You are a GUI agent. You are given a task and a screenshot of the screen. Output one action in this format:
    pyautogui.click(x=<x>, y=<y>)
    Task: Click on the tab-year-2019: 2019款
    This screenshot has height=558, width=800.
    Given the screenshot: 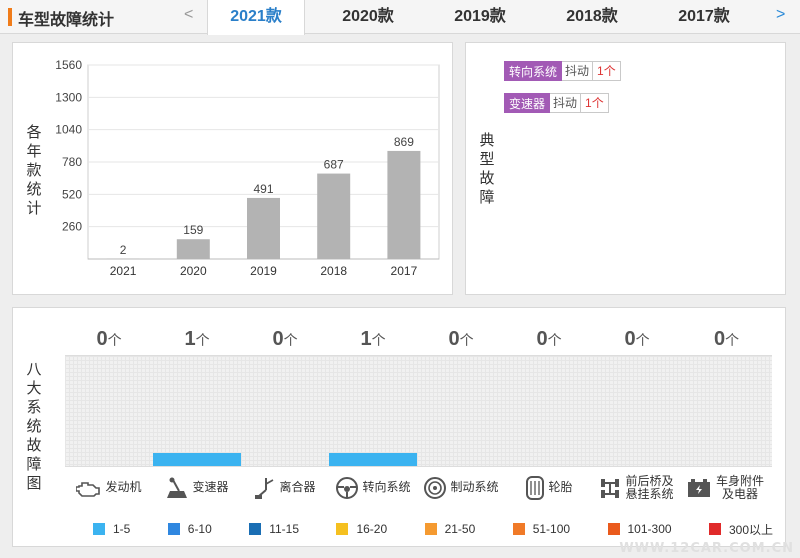 What is the action you would take?
    pyautogui.click(x=480, y=16)
    